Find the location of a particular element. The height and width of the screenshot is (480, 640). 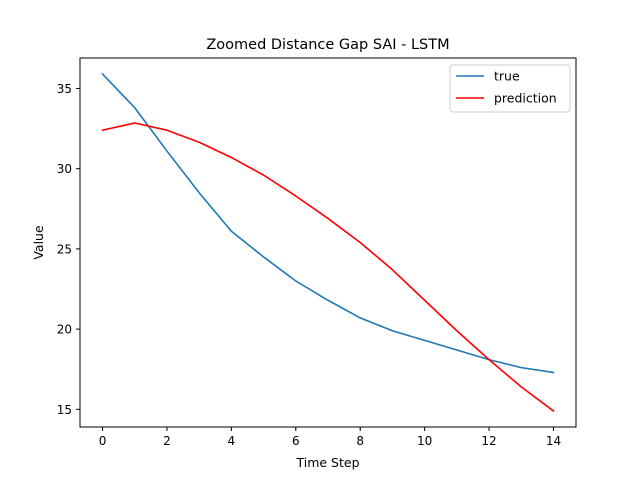

y-tick-label: 25 is located at coordinates (64, 249).